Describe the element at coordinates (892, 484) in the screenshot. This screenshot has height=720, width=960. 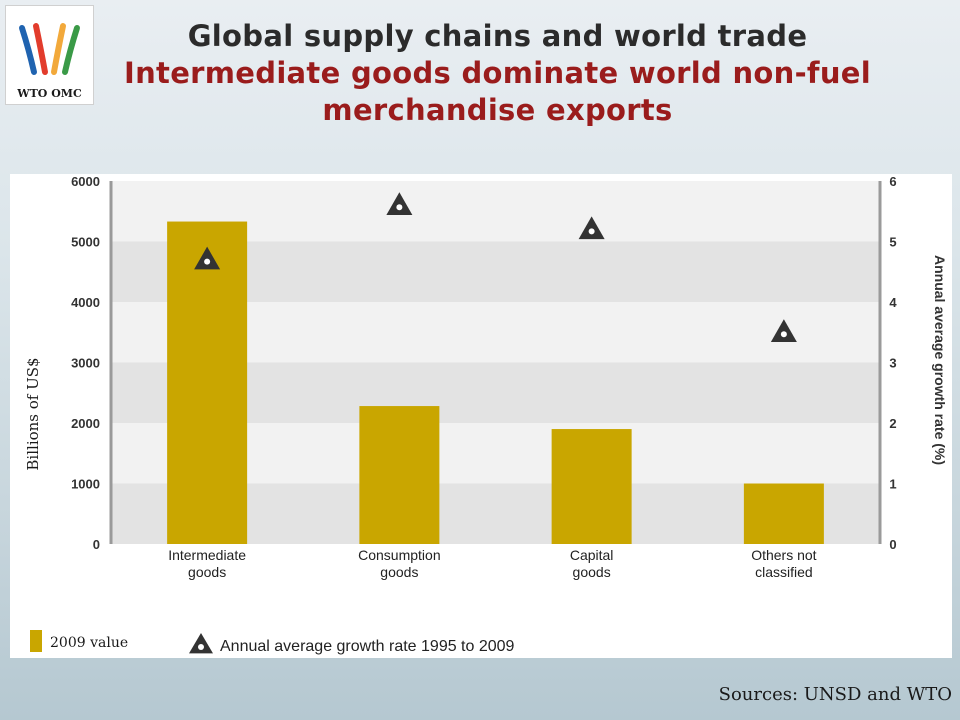
I see `right-tick-label: 1` at that location.